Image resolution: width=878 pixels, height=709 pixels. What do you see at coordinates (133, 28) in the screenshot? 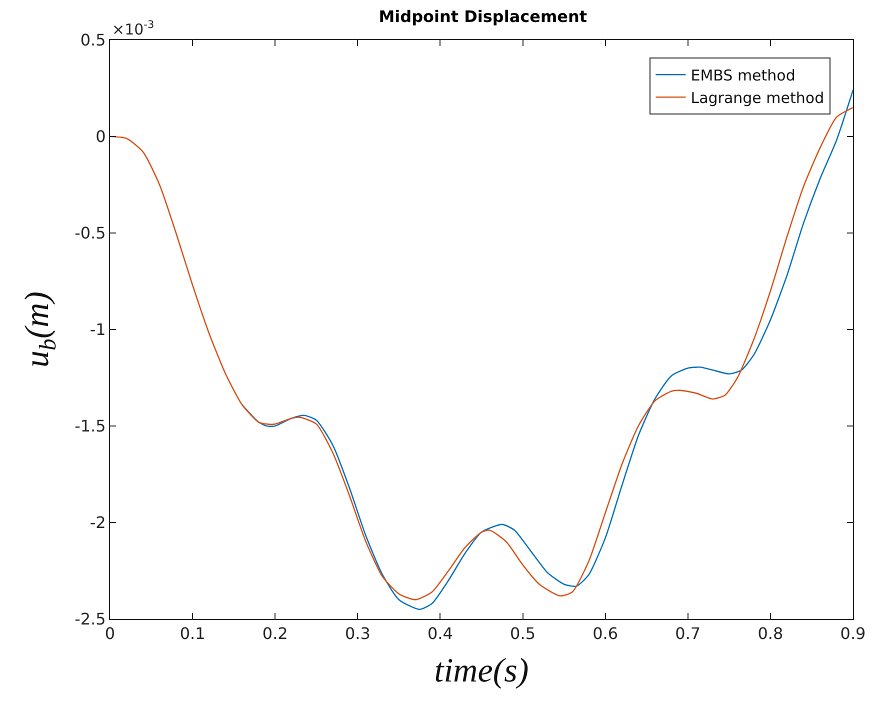
I see `text: ×10$^{-3}$` at bounding box center [133, 28].